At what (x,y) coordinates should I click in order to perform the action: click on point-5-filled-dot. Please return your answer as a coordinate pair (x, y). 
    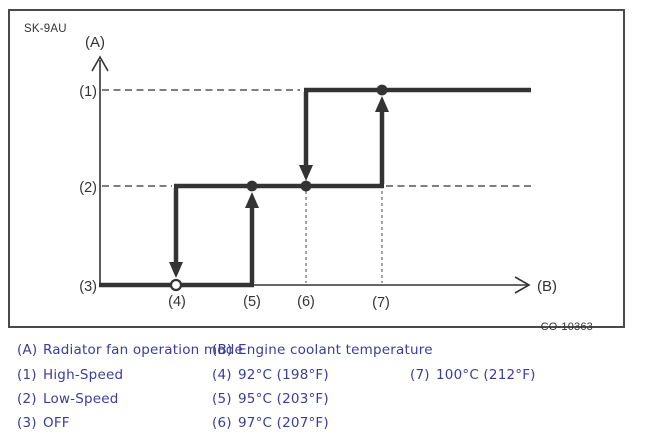
    Looking at the image, I should click on (252, 186).